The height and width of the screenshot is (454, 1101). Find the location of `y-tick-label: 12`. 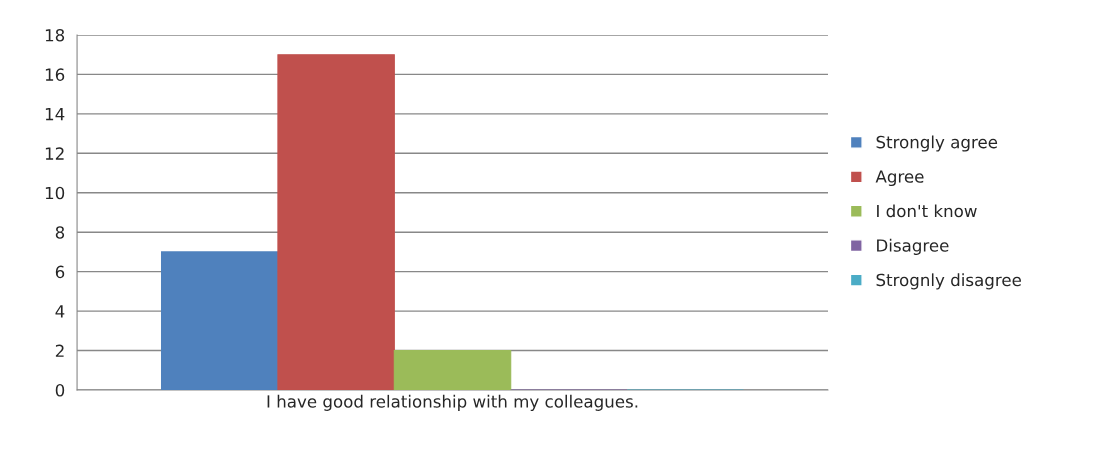

y-tick-label: 12 is located at coordinates (54, 153).